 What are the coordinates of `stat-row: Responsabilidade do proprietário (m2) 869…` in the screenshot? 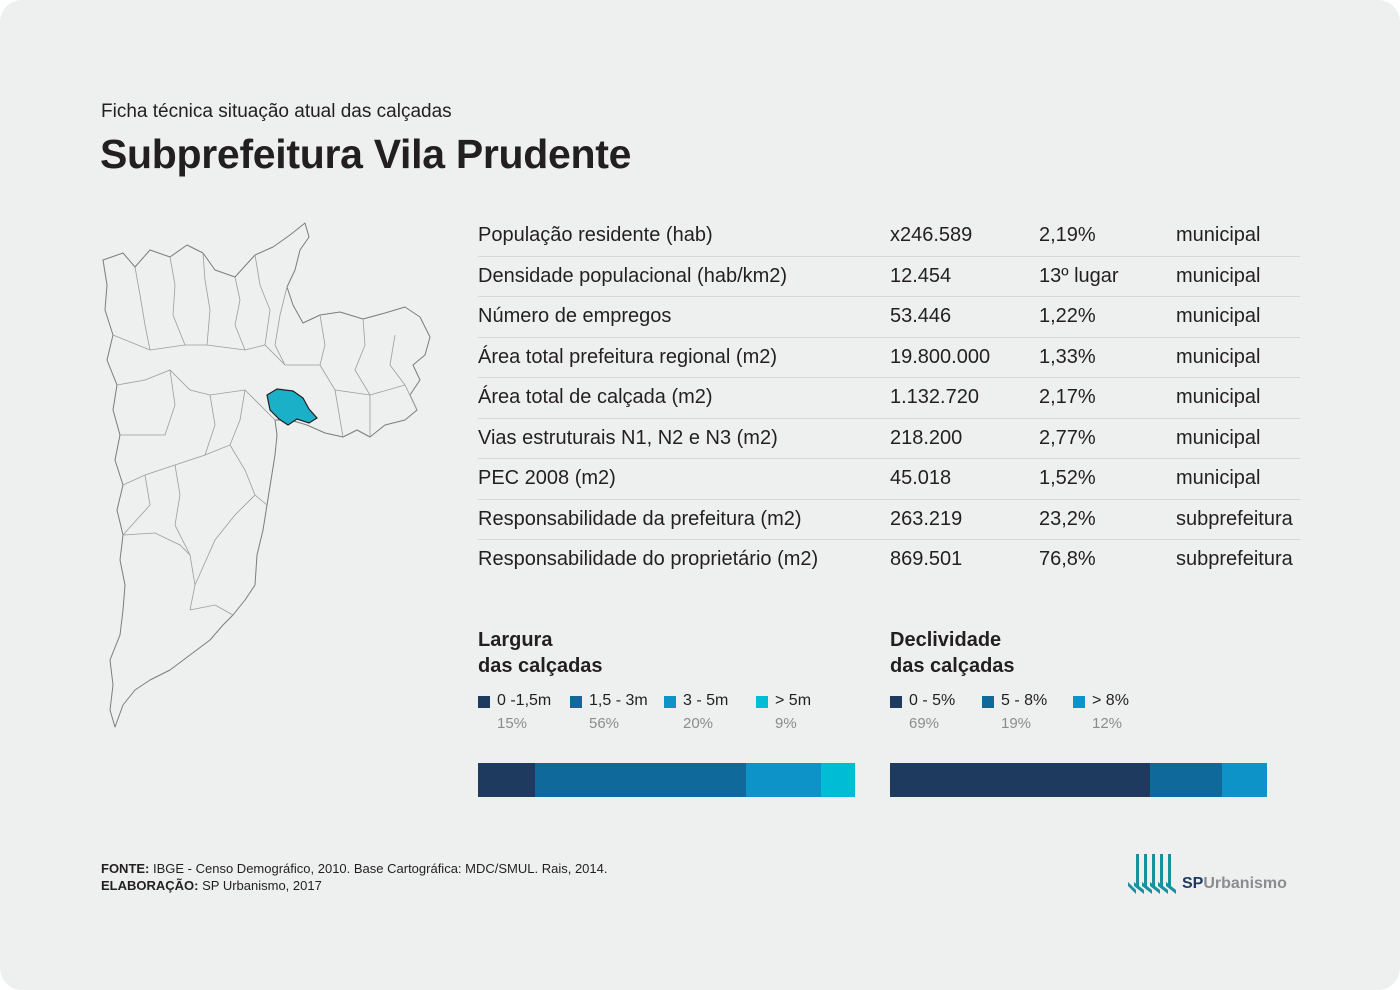 It's located at (889, 560).